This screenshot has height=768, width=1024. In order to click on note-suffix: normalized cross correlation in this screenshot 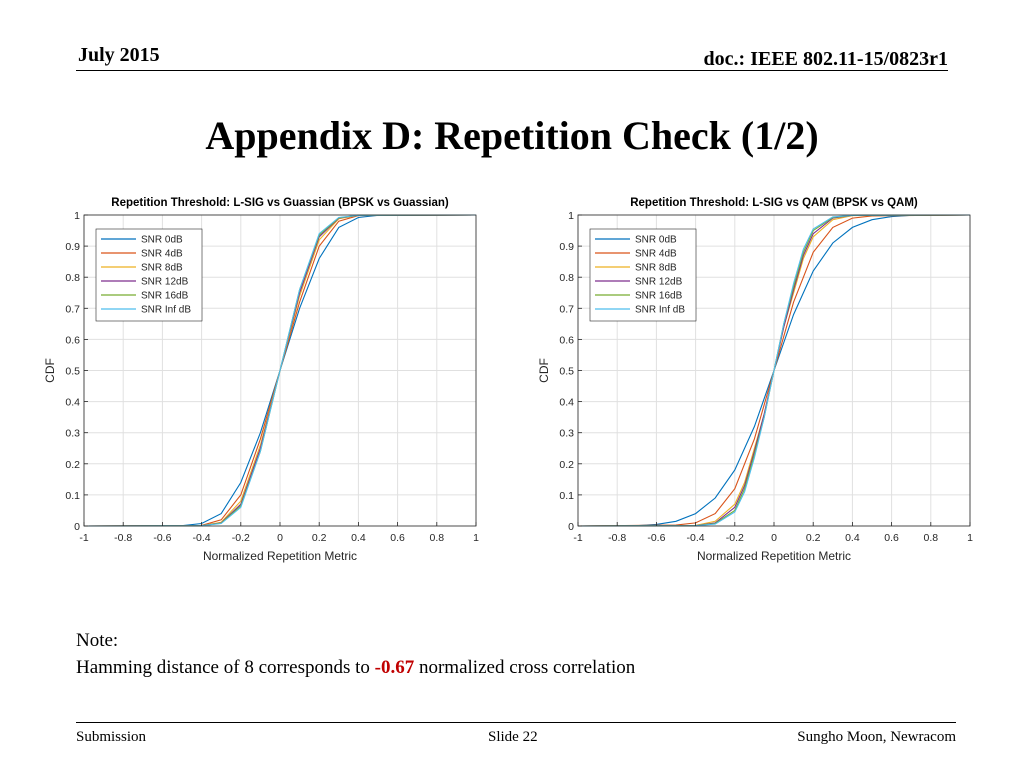, I will do `click(525, 667)`.